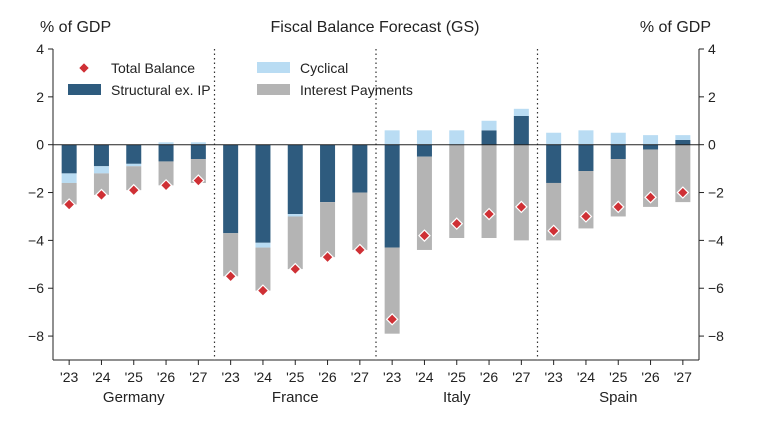 The height and width of the screenshot is (445, 775). What do you see at coordinates (295, 397) in the screenshot?
I see `group-label-france: France` at bounding box center [295, 397].